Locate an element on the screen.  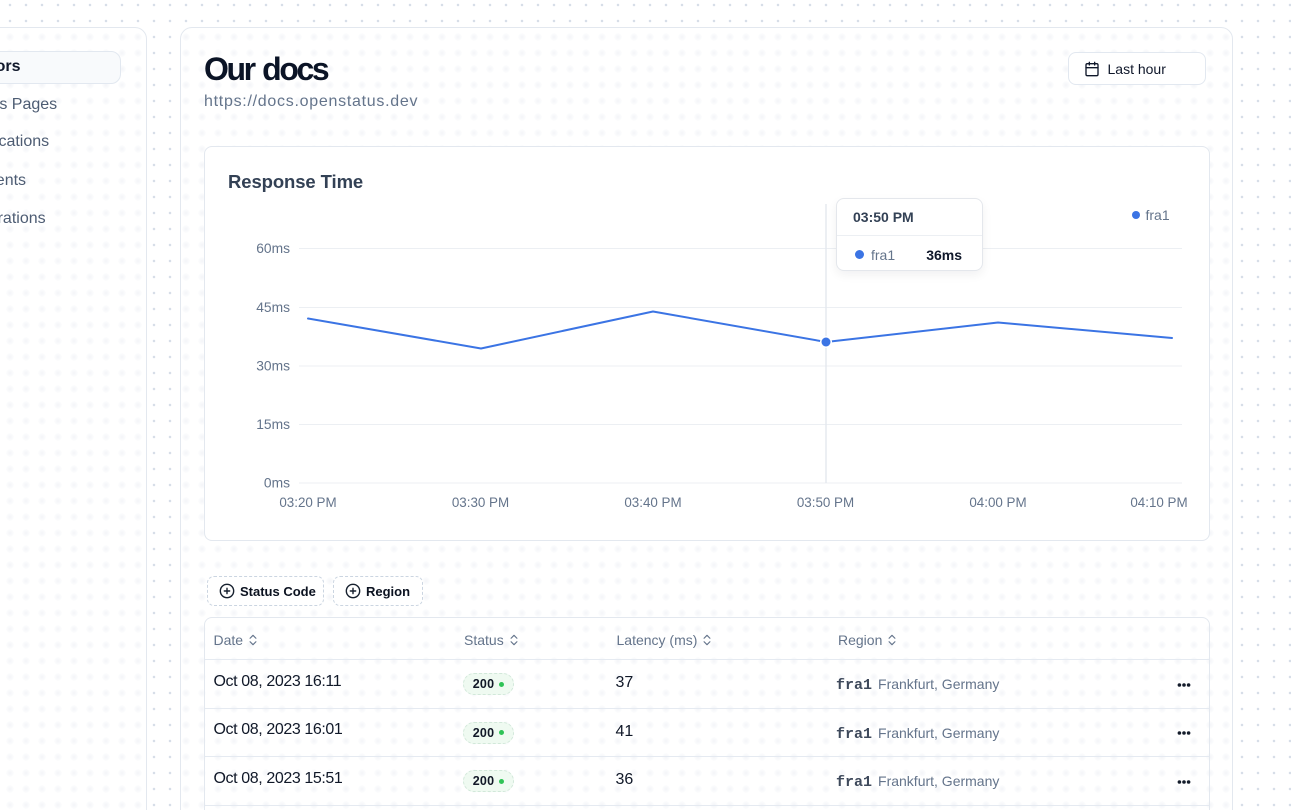
svg-text: 03:20 PM is located at coordinates (307, 502).